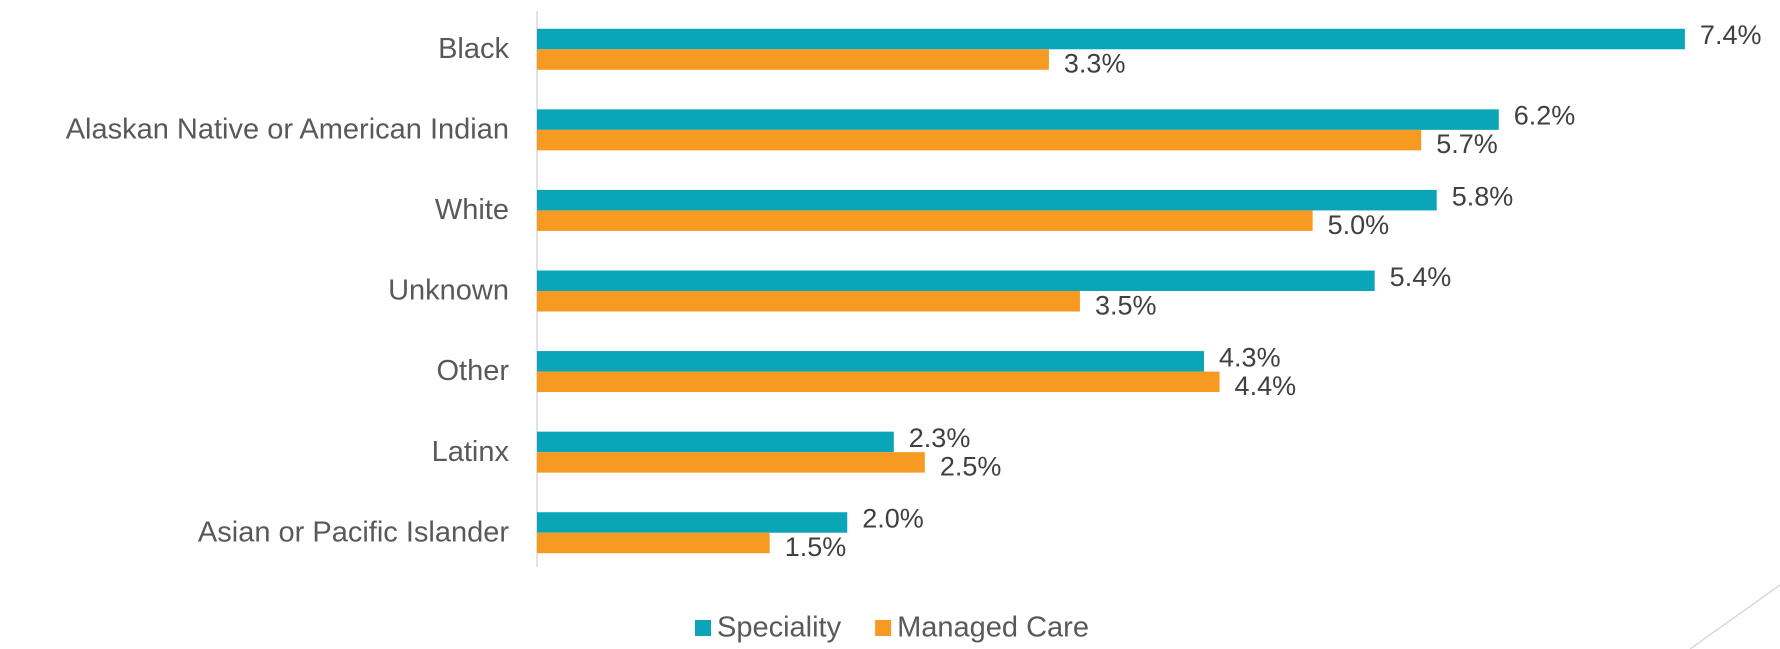 Image resolution: width=1780 pixels, height=649 pixels. What do you see at coordinates (472, 371) in the screenshot?
I see `y-tick-label: Other` at bounding box center [472, 371].